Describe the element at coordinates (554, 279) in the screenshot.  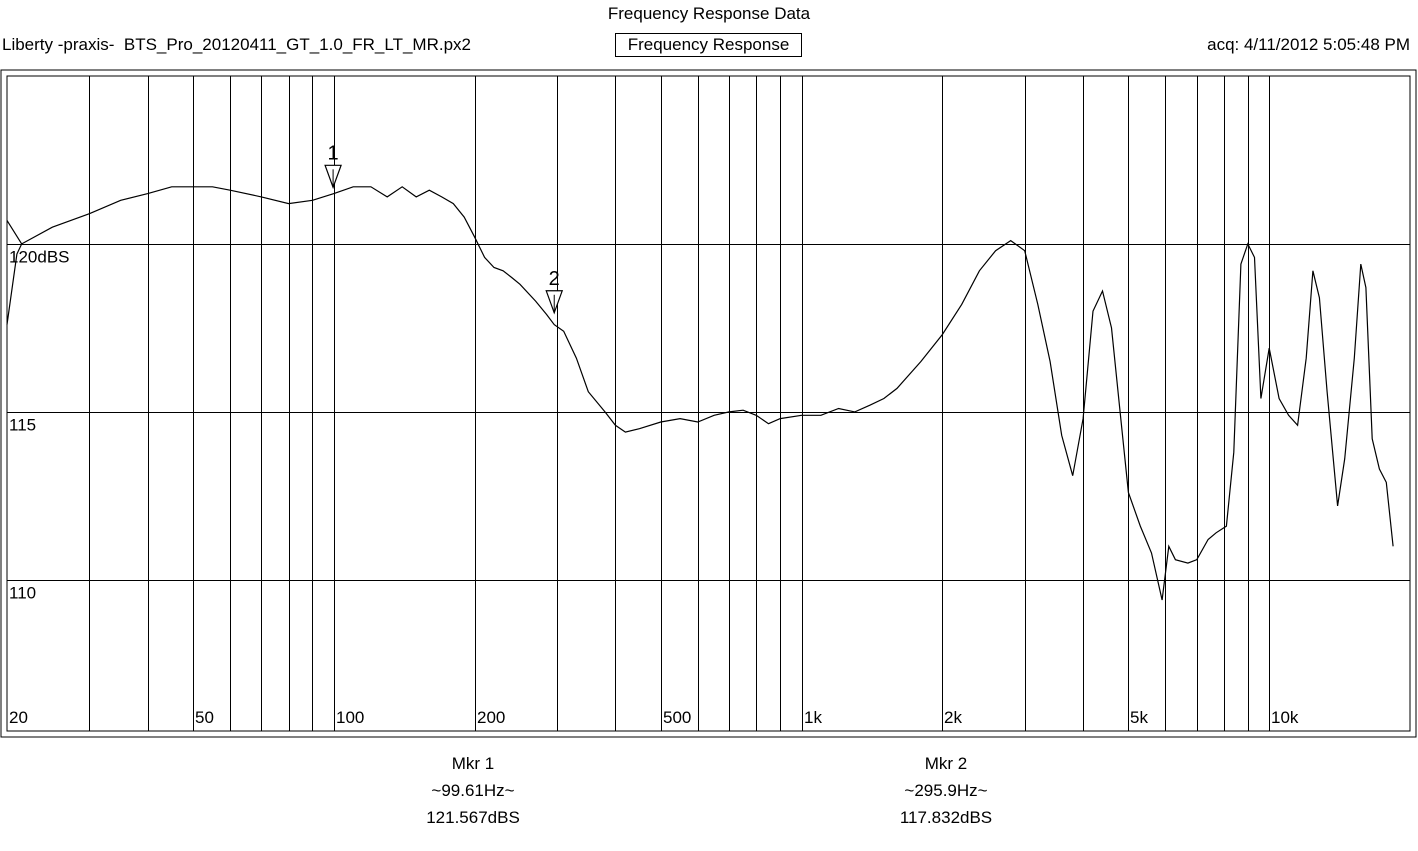
I see `marker-2-number: 2` at that location.